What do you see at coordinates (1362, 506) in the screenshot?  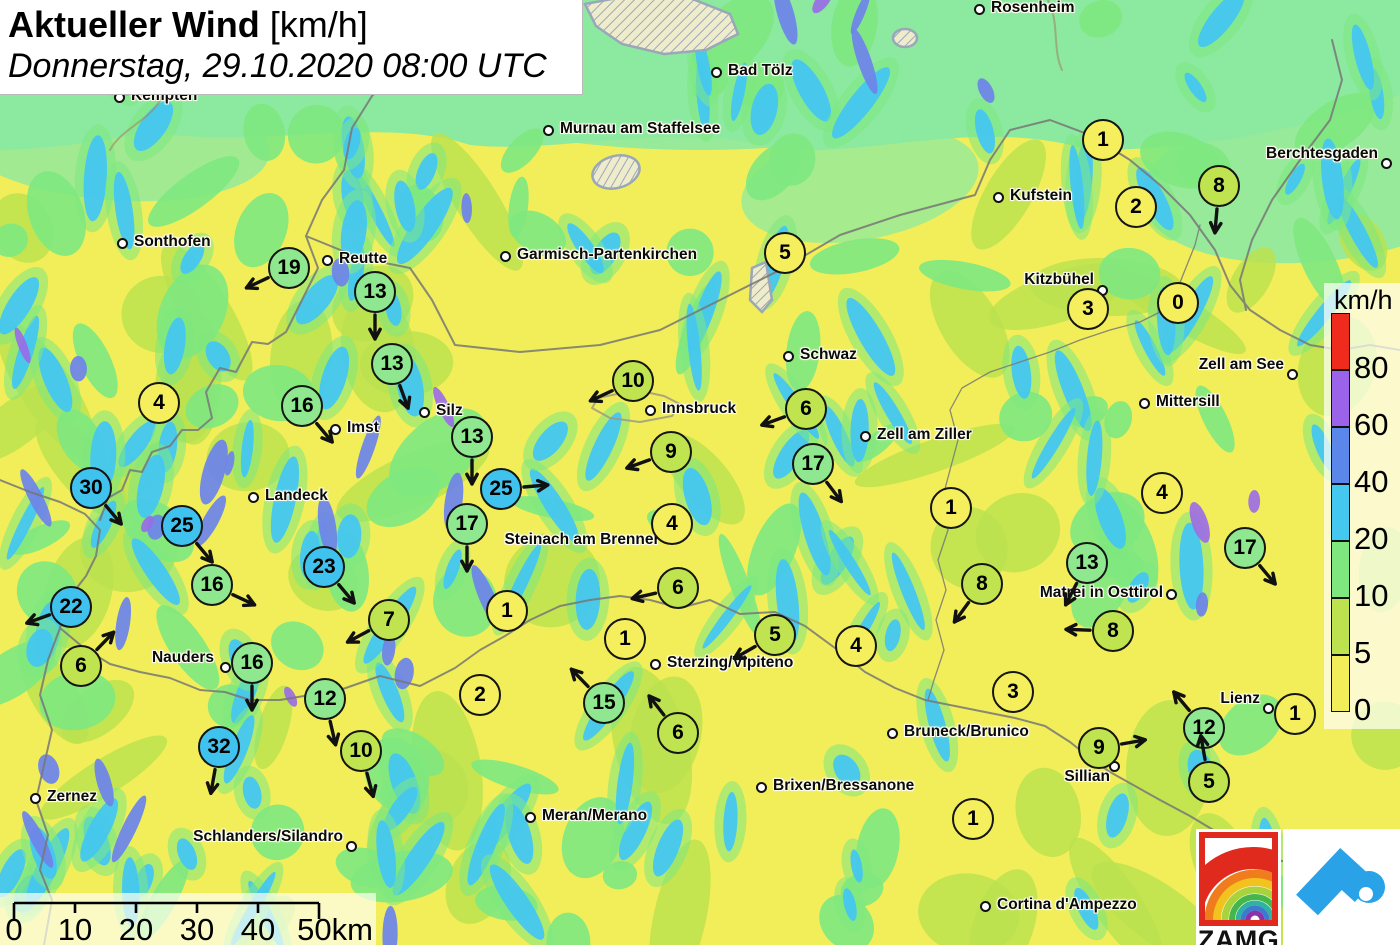 I see `wind-speed-legend: km/h 80 60 40 20 10 5 0` at bounding box center [1362, 506].